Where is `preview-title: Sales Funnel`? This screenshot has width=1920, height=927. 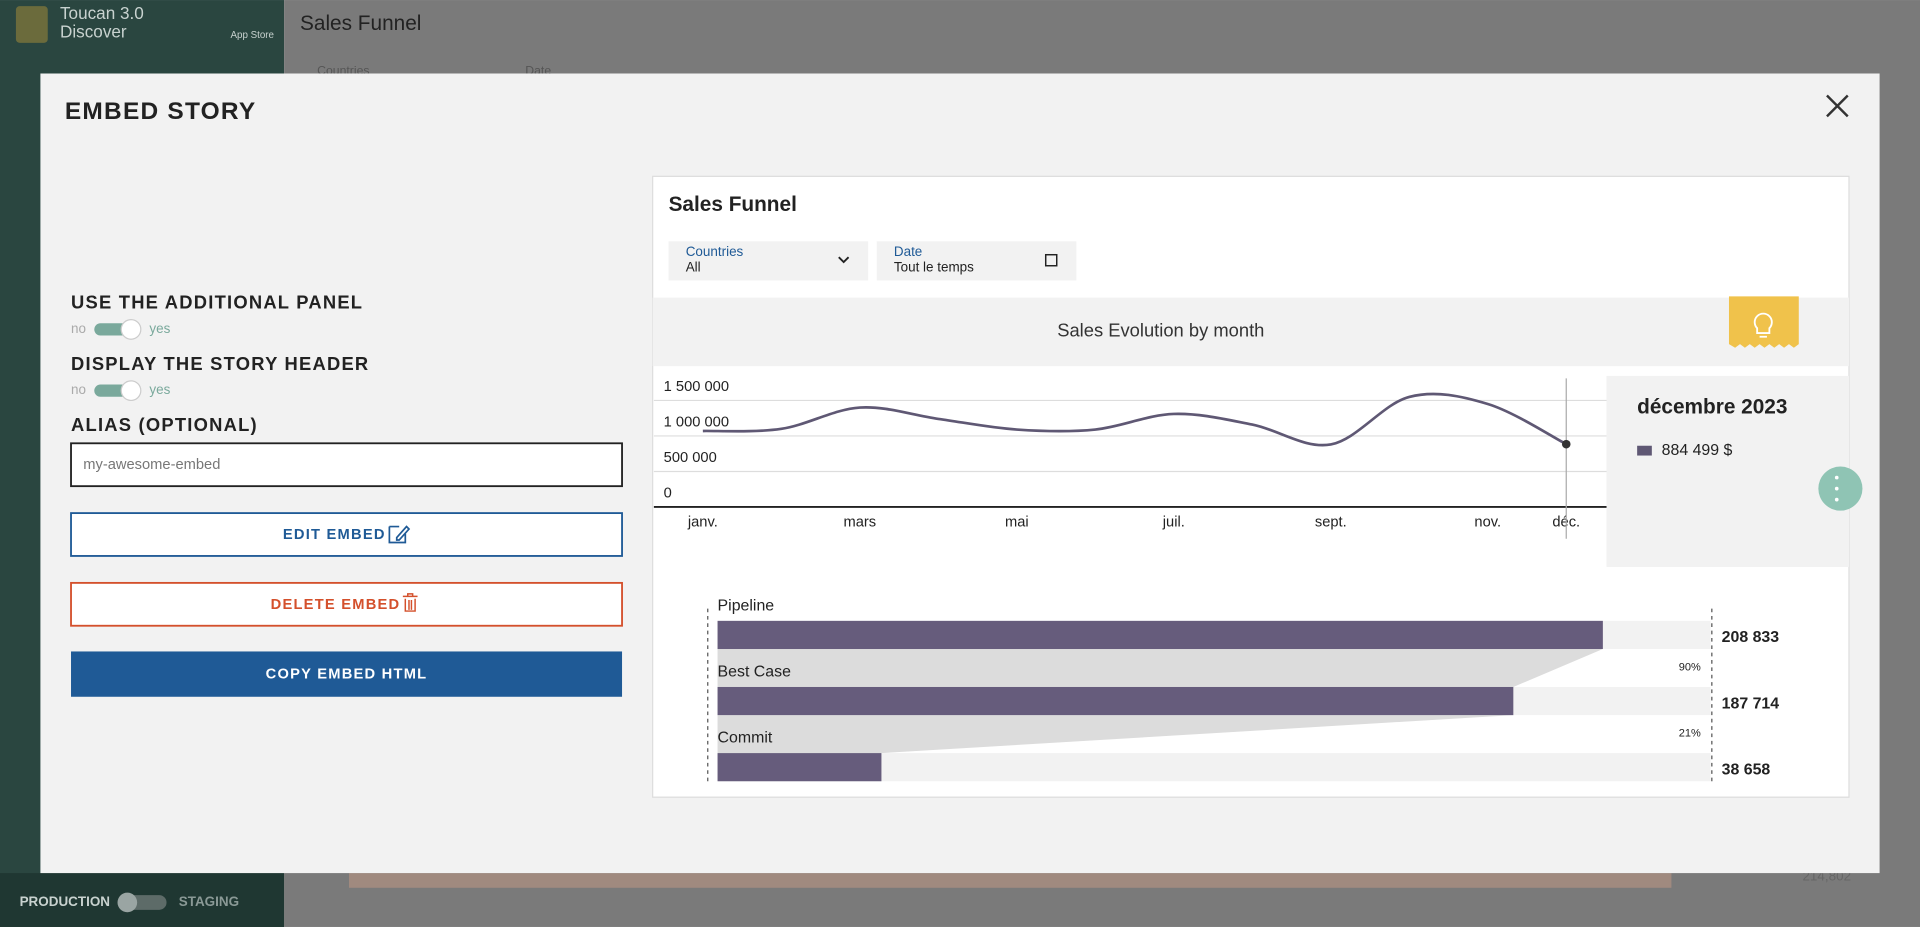 preview-title: Sales Funnel is located at coordinates (733, 204).